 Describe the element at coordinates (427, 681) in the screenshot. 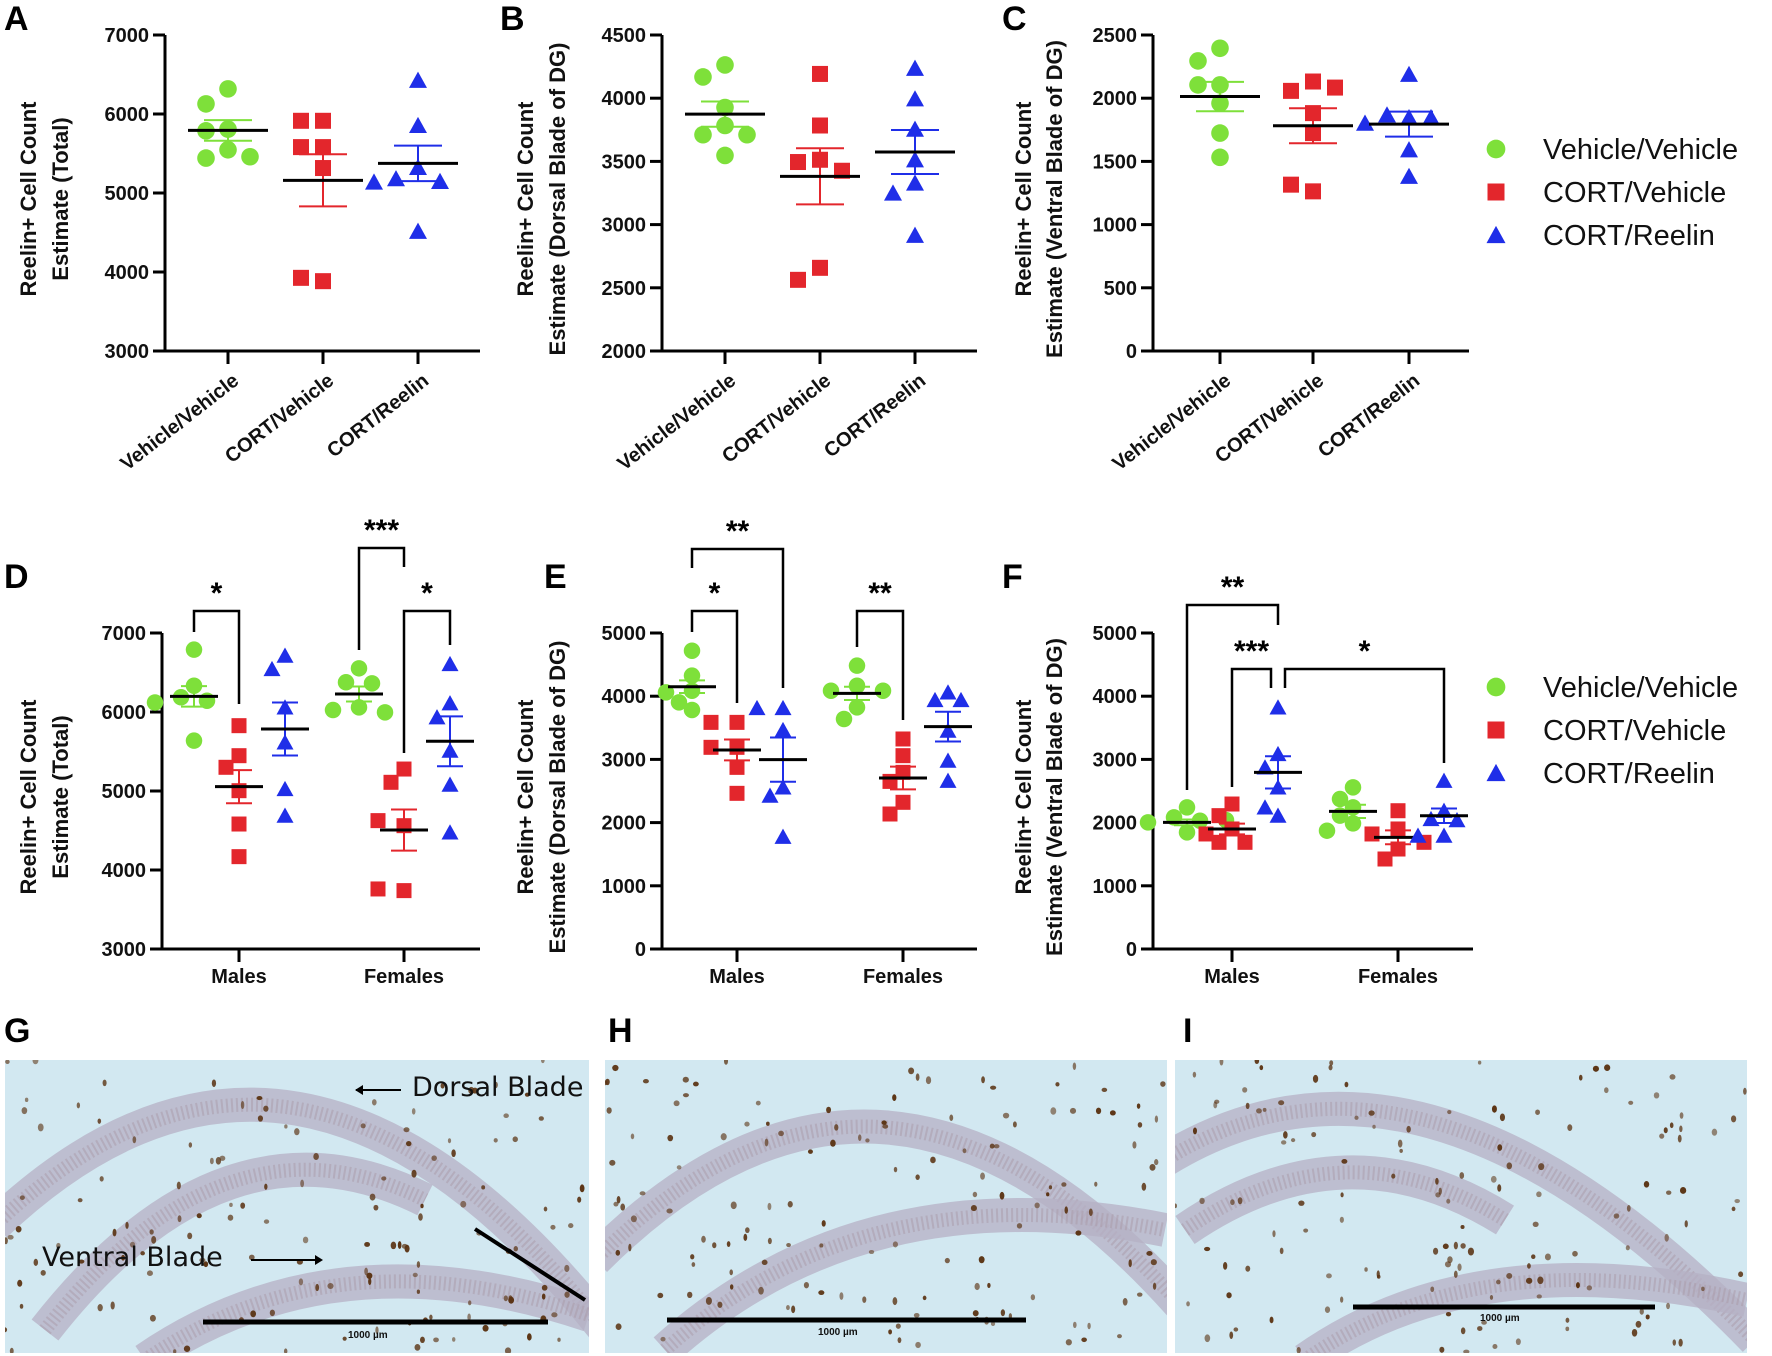

I see `significance-bracket` at that location.